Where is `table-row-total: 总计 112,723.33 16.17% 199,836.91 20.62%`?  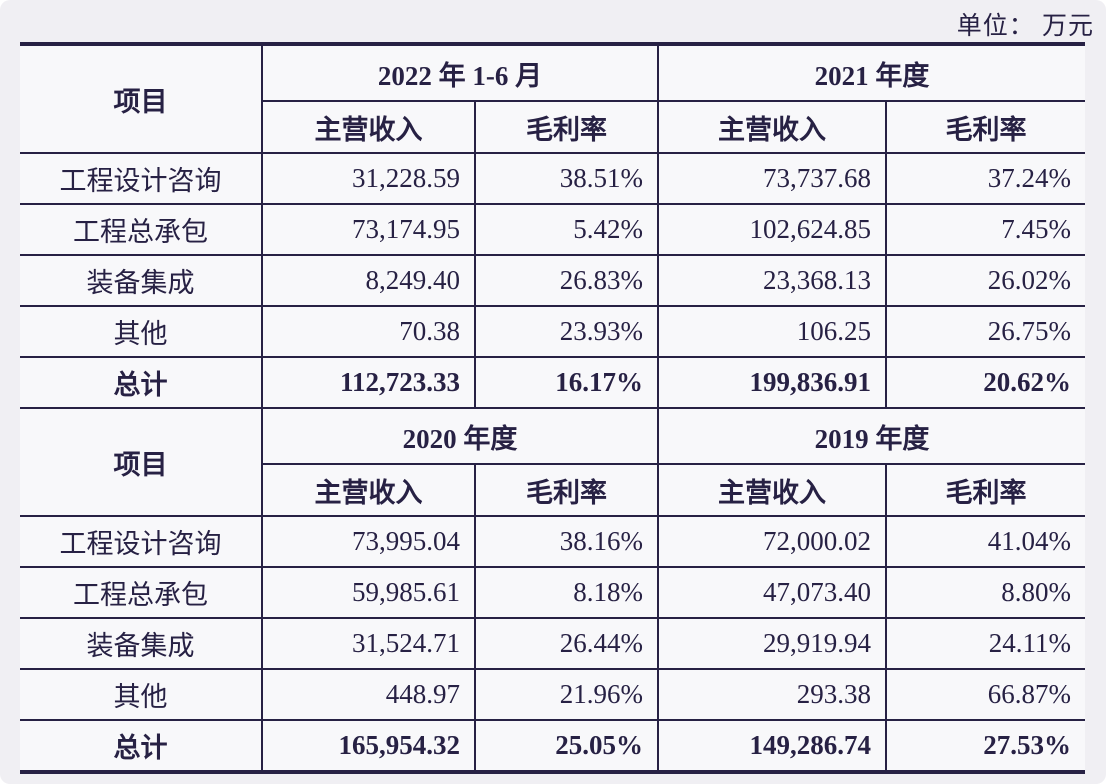
table-row-total: 总计 112,723.33 16.17% 199,836.91 20.62% is located at coordinates (552, 382).